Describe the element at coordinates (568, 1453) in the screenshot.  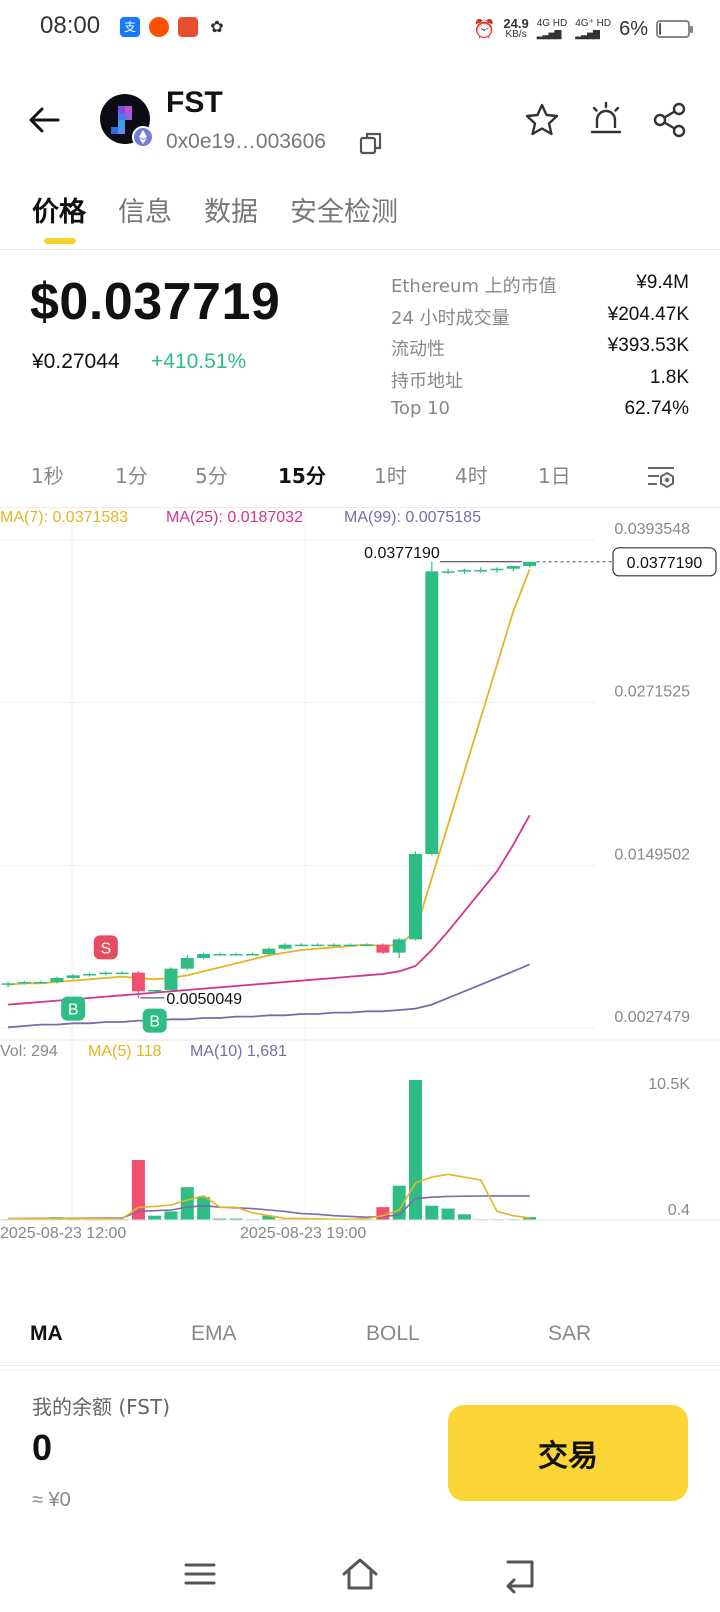
I see `trade-button: 交易` at that location.